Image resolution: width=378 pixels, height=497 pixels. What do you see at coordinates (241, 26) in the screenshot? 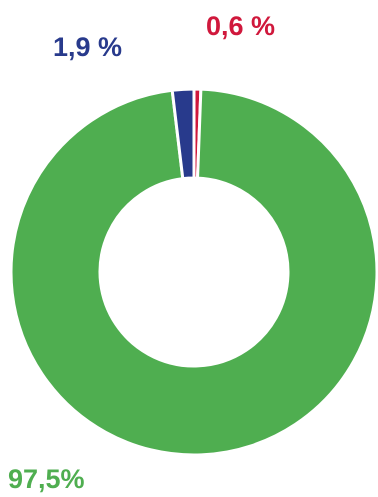
I see `slice-label-0-6: 0,6 %` at bounding box center [241, 26].